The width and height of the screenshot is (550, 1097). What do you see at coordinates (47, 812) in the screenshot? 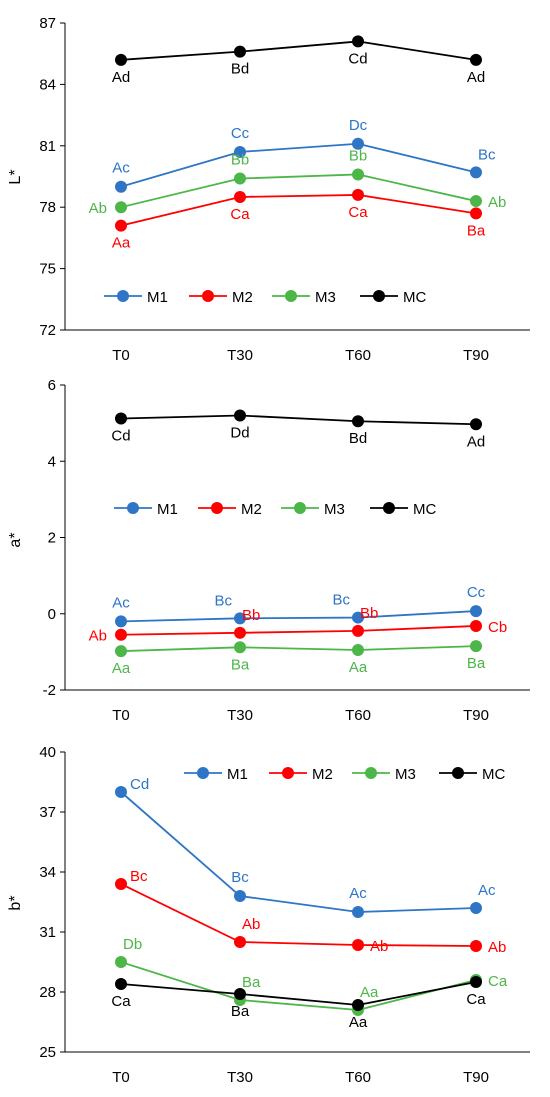
I see `y-tick-label: 37` at bounding box center [47, 812].